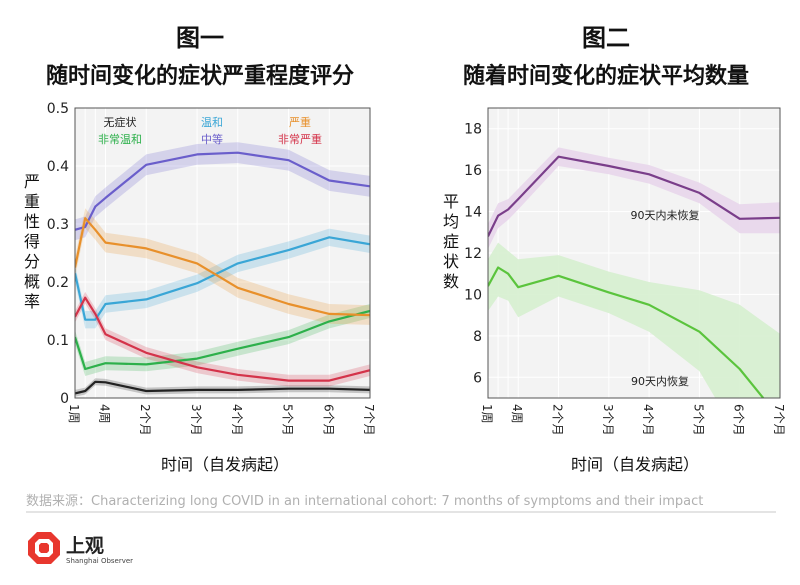 The image size is (800, 585). Describe the element at coordinates (212, 122) in the screenshot. I see `chart1-legend-entry: 温和` at that location.